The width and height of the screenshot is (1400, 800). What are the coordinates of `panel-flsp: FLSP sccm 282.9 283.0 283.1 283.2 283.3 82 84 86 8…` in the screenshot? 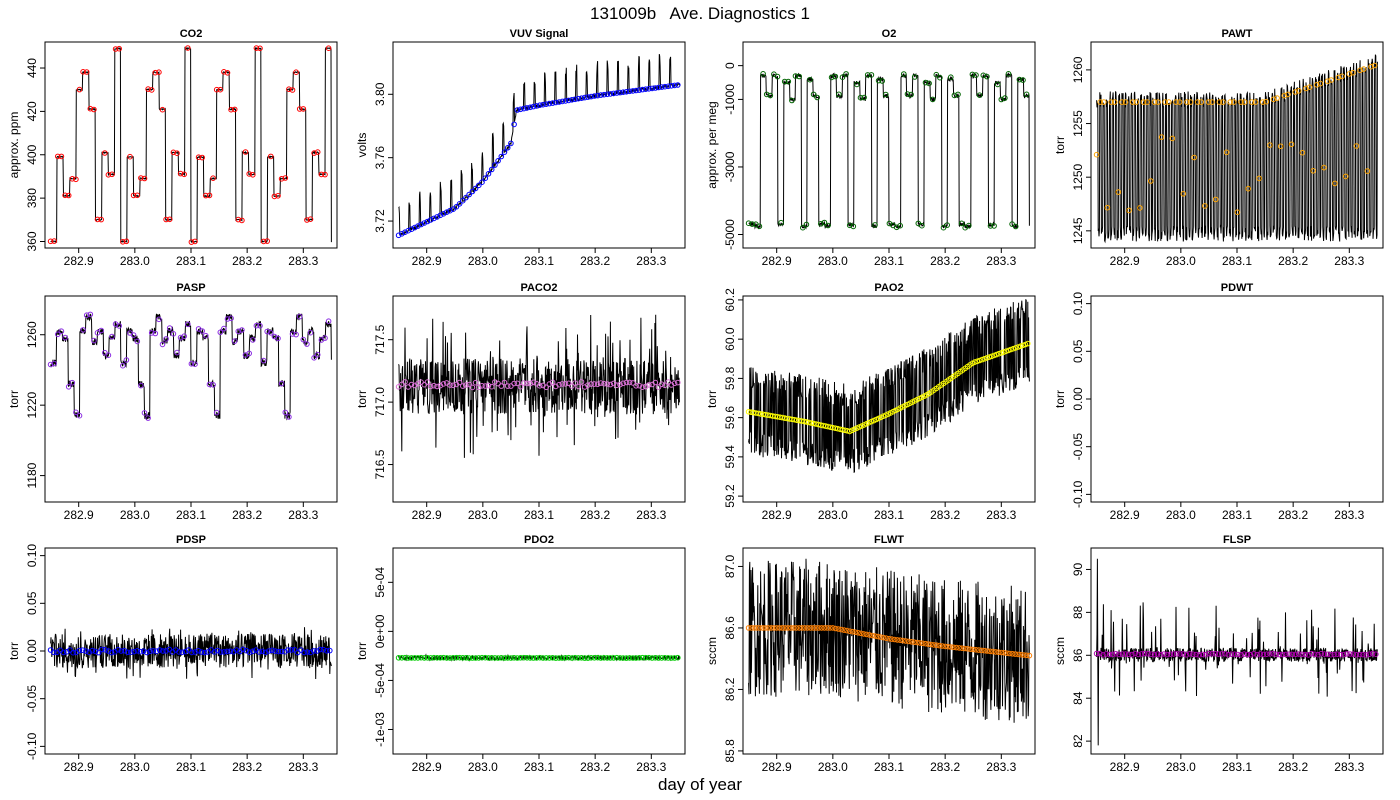 It's located at (1218, 654).